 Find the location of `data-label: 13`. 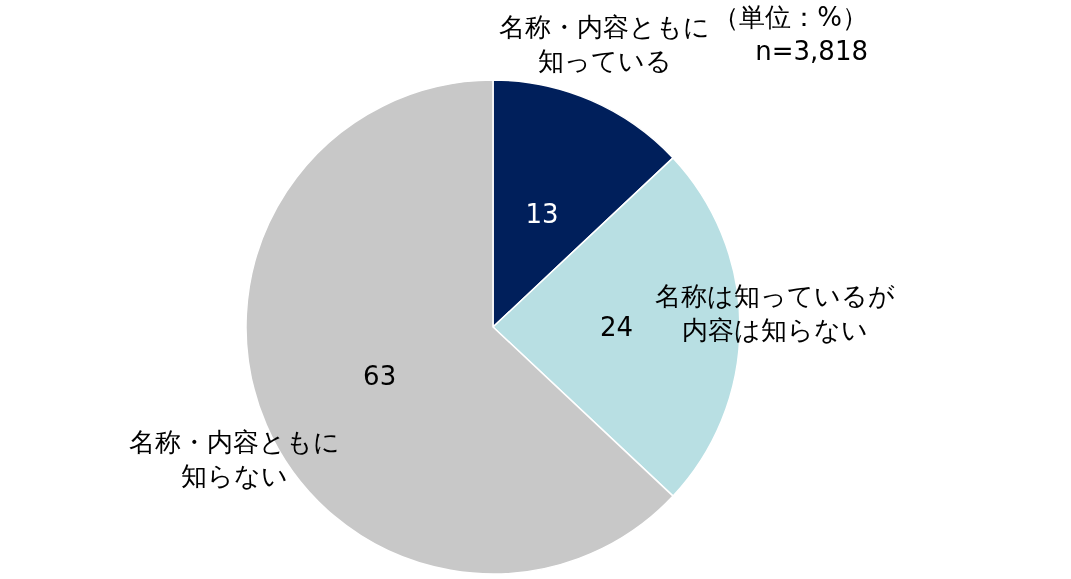

data-label: 13 is located at coordinates (542, 213).